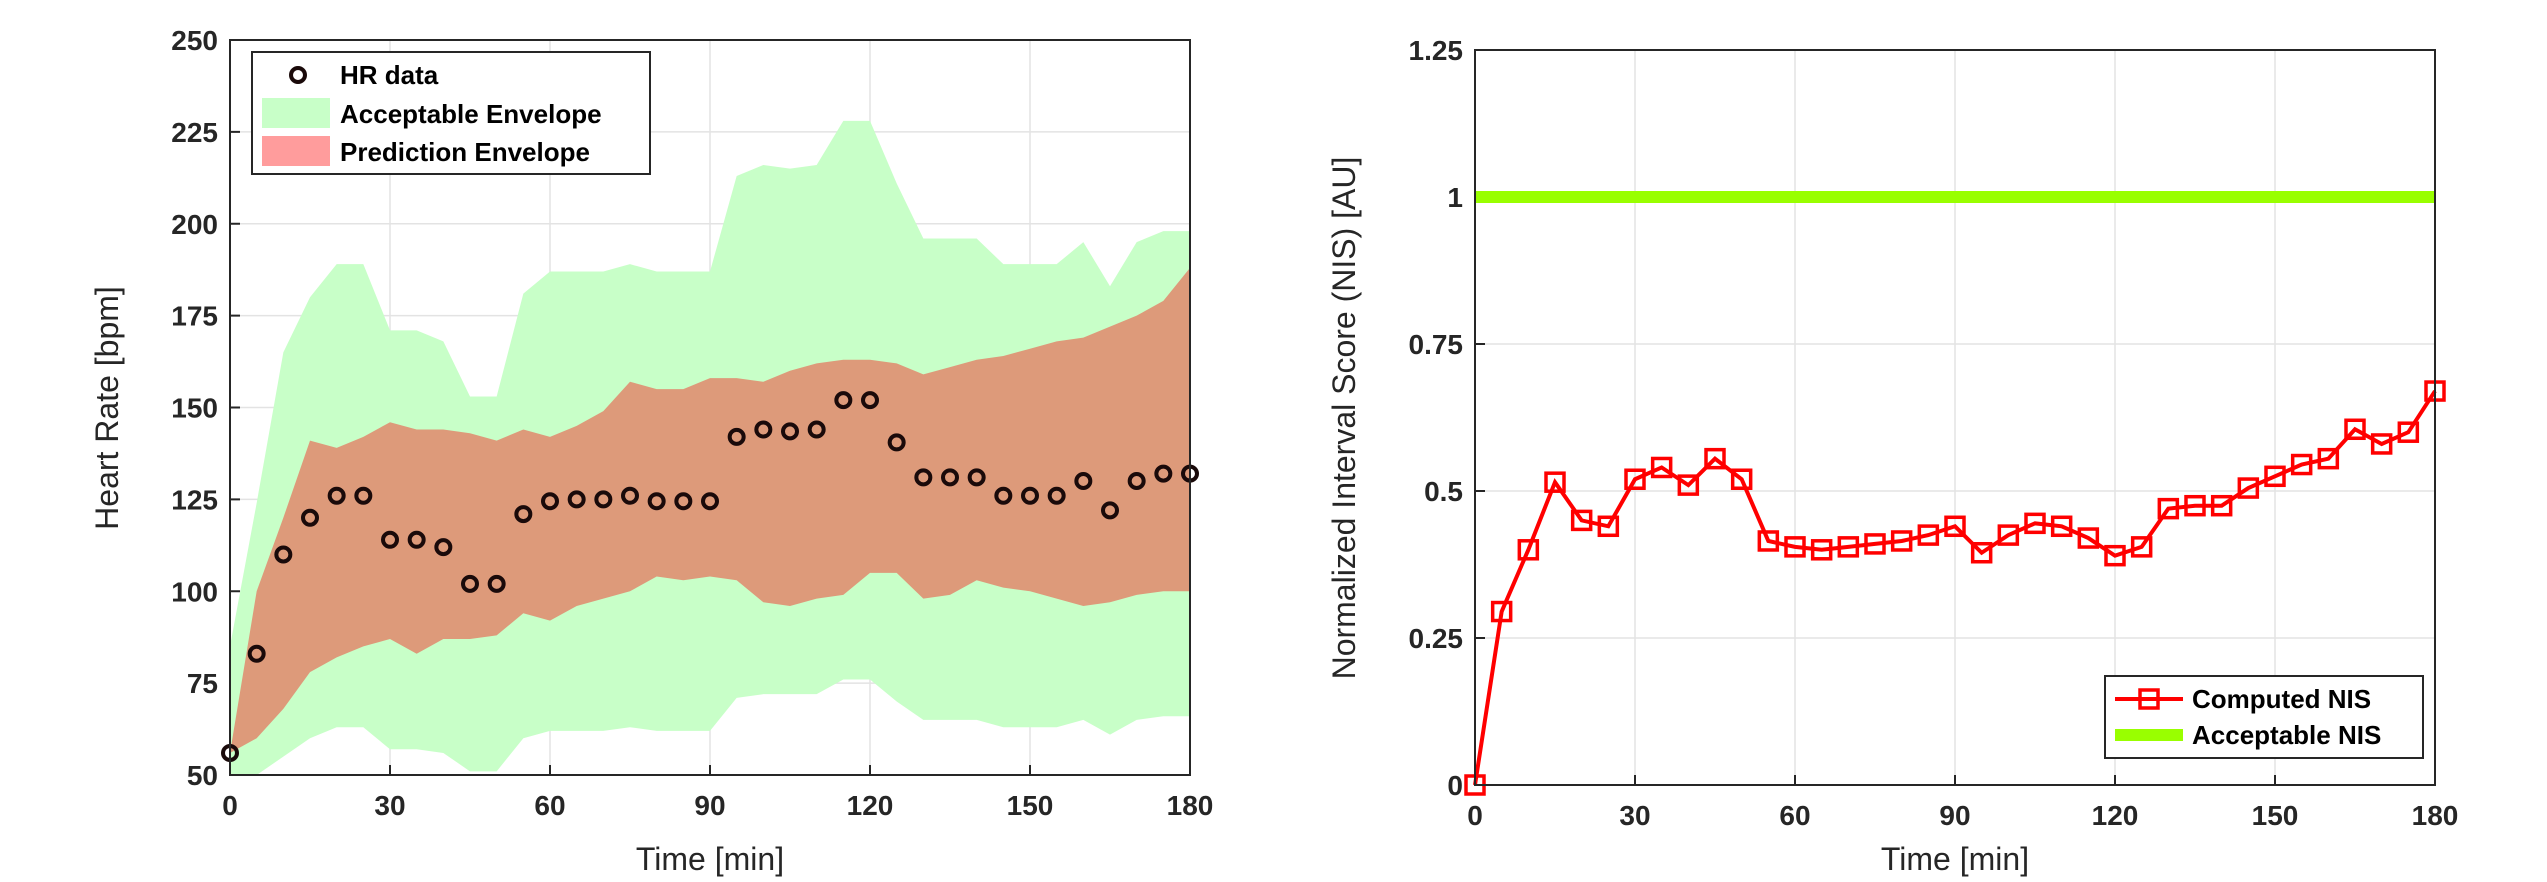 This screenshot has width=2547, height=882. I want to click on legend-swatch-prediction-envelope, so click(296, 151).